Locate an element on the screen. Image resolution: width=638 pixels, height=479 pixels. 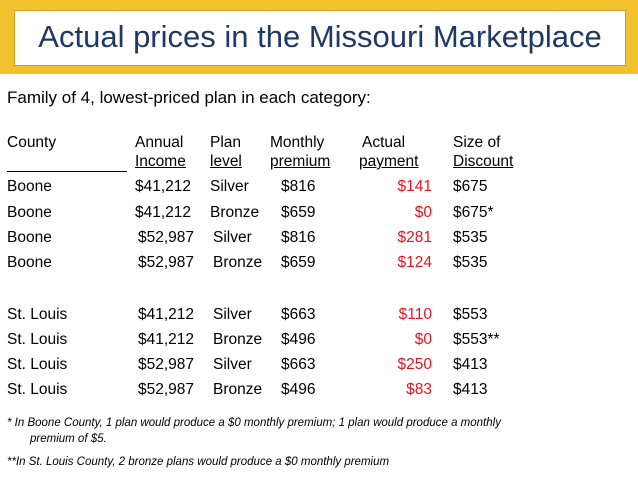
header-plan-line1: Plan is located at coordinates (226, 142).